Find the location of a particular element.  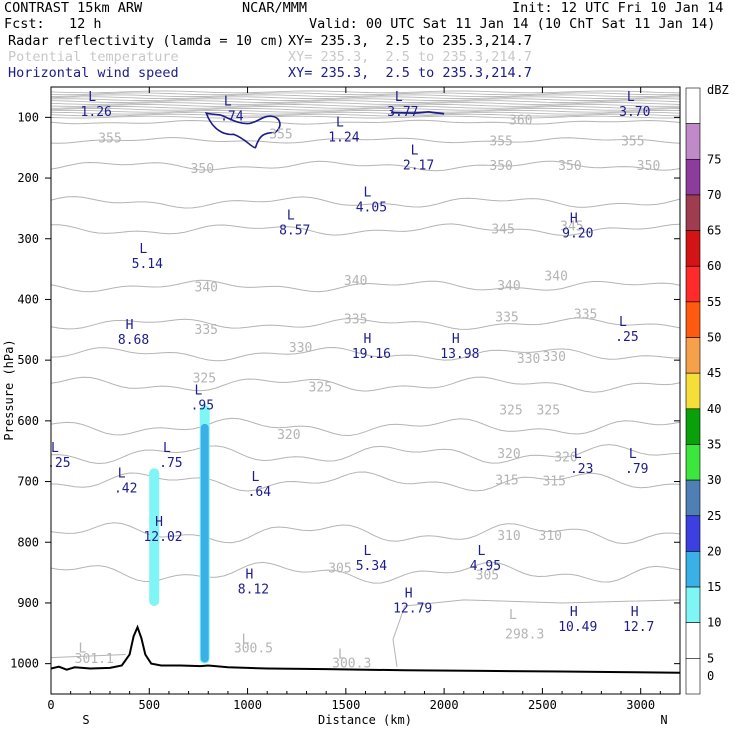

reflectivity-field is located at coordinates (179, 534).